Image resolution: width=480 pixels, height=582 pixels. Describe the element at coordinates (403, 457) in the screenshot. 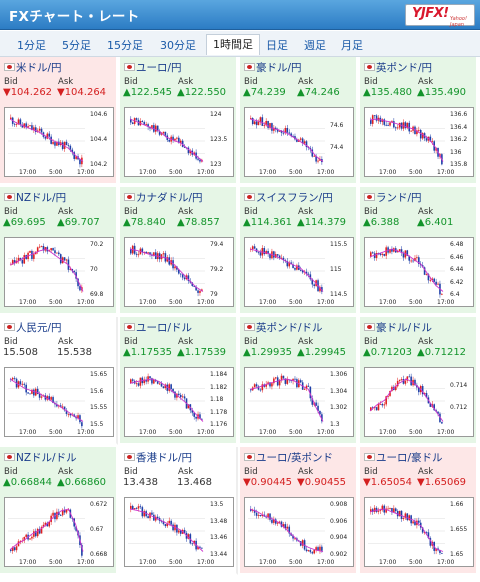

I see `pair-name: ユーロ/豪ドル` at that location.